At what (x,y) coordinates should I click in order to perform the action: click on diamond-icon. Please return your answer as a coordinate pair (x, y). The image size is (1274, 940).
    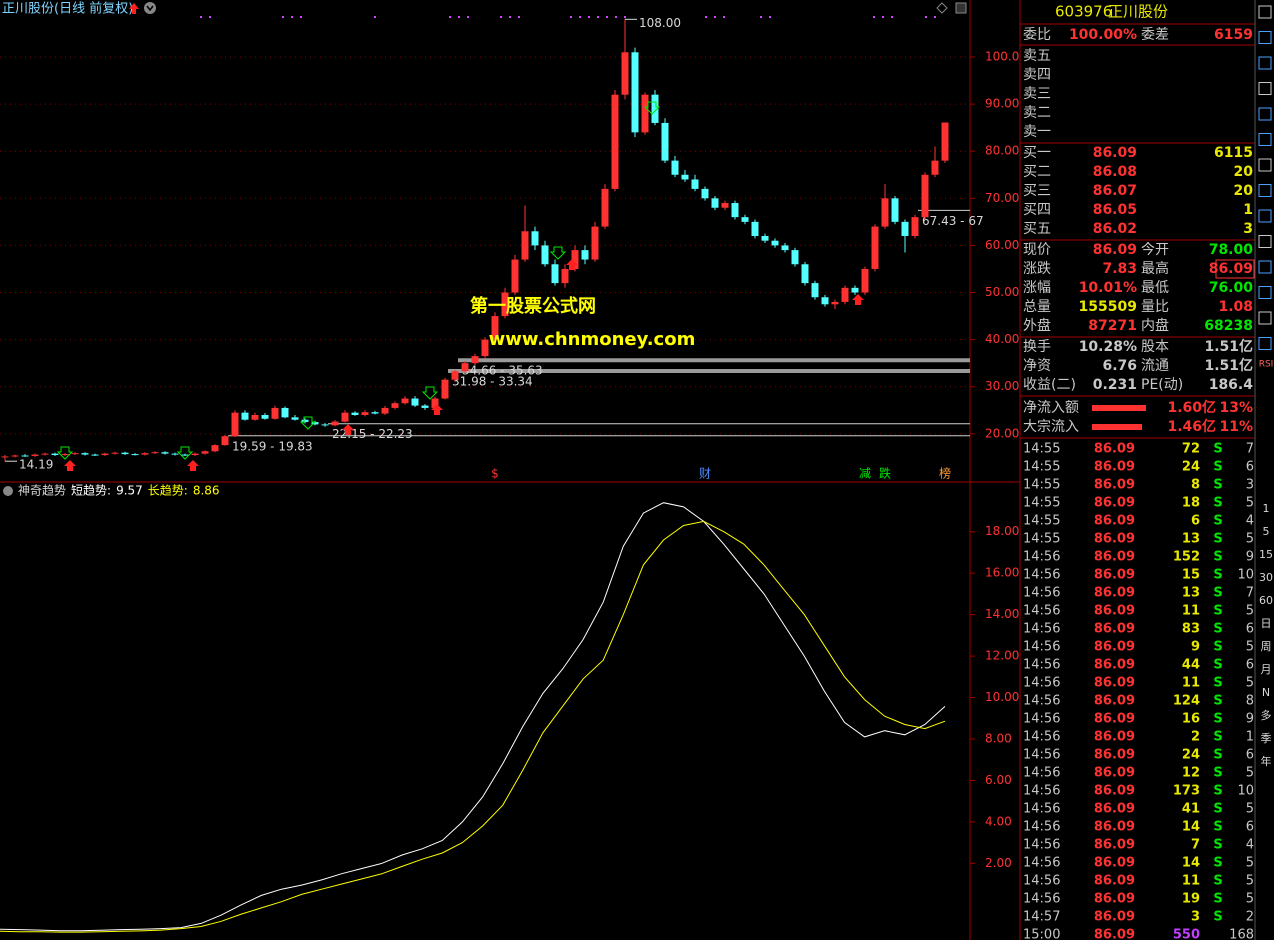
    Looking at the image, I should click on (942, 8).